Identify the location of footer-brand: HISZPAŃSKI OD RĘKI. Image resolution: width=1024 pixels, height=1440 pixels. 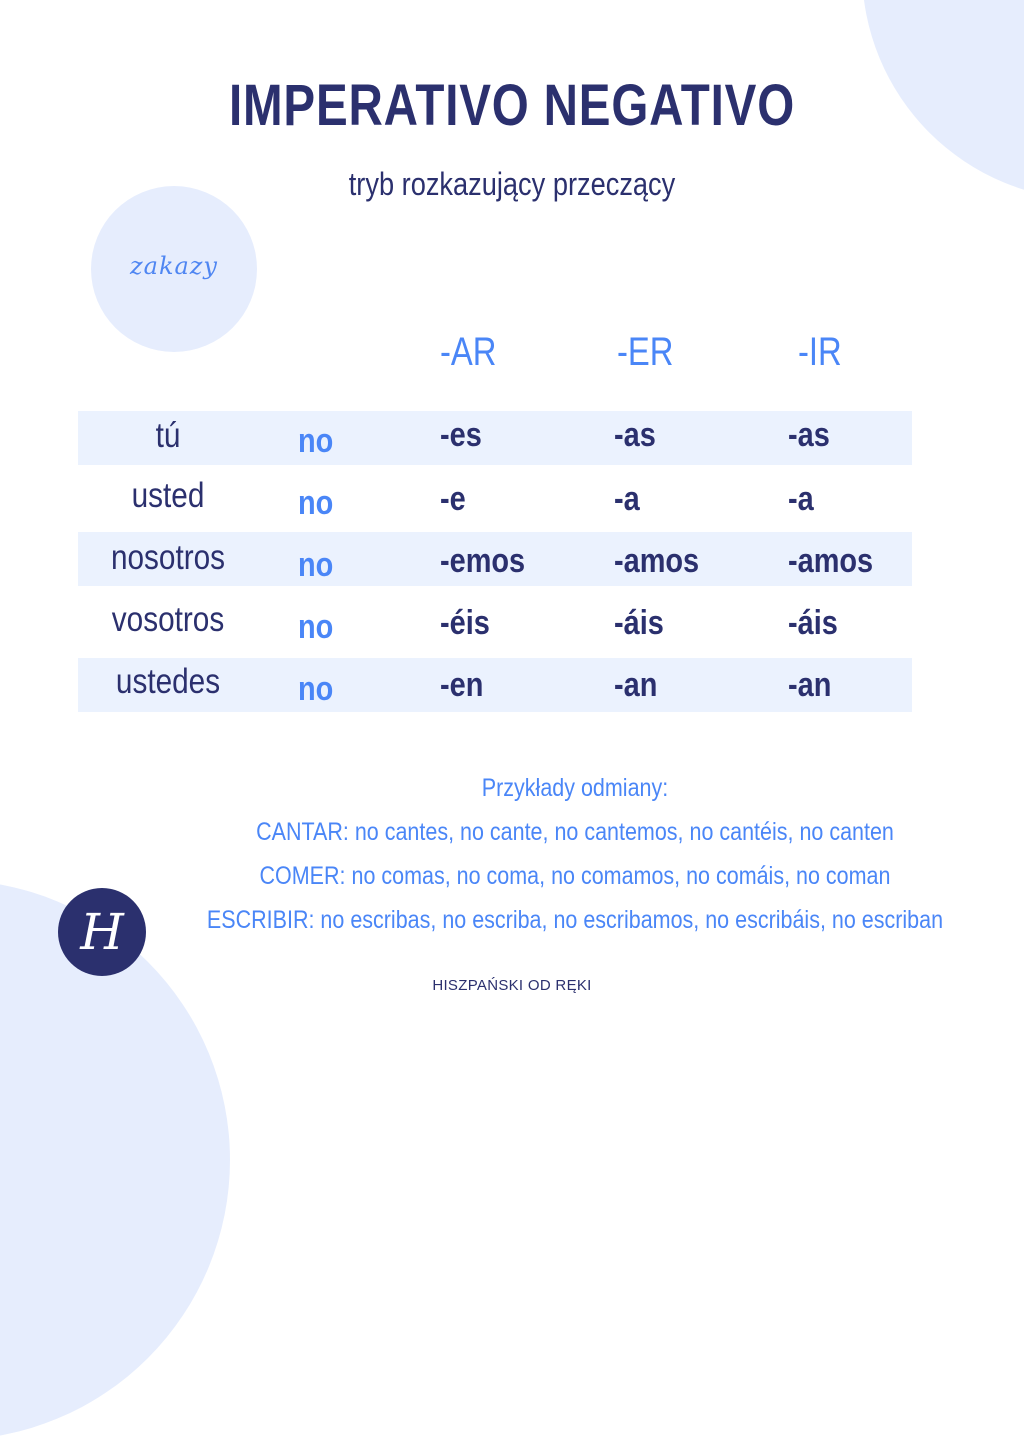
(512, 985).